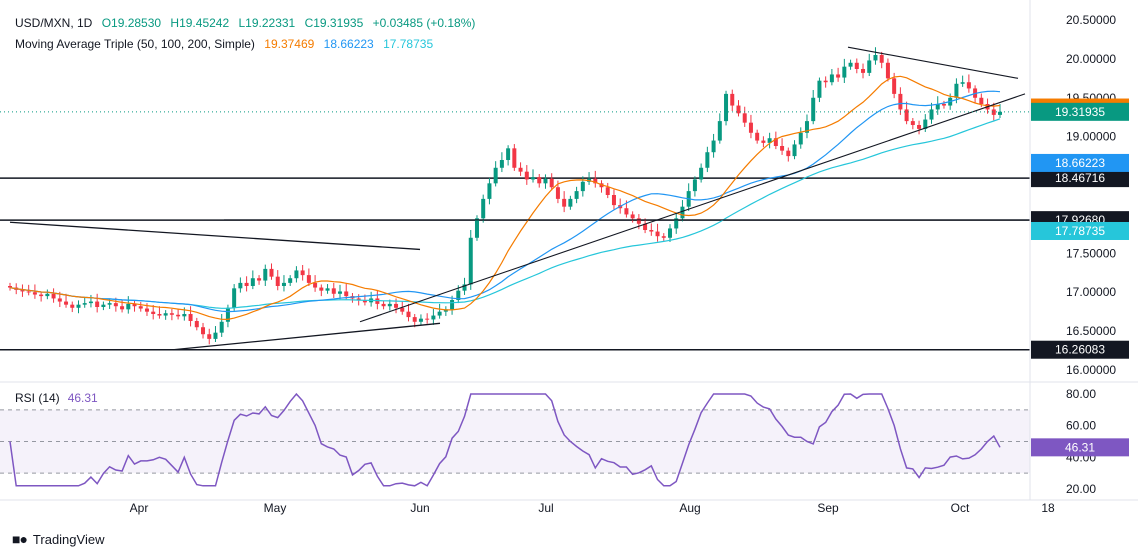 The height and width of the screenshot is (558, 1138). What do you see at coordinates (1080, 163) in the screenshot?
I see `price-tag-label: 18.66223` at bounding box center [1080, 163].